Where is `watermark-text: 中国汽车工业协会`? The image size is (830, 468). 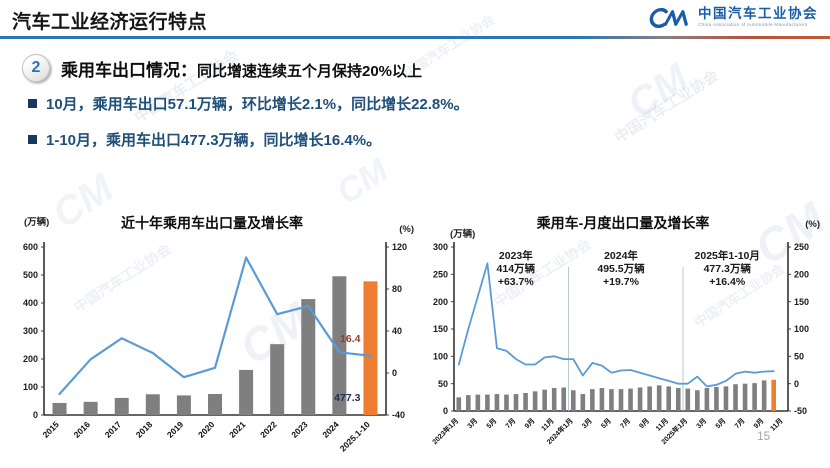
watermark-text: 中国汽车工业协会 is located at coordinates (666, 107).